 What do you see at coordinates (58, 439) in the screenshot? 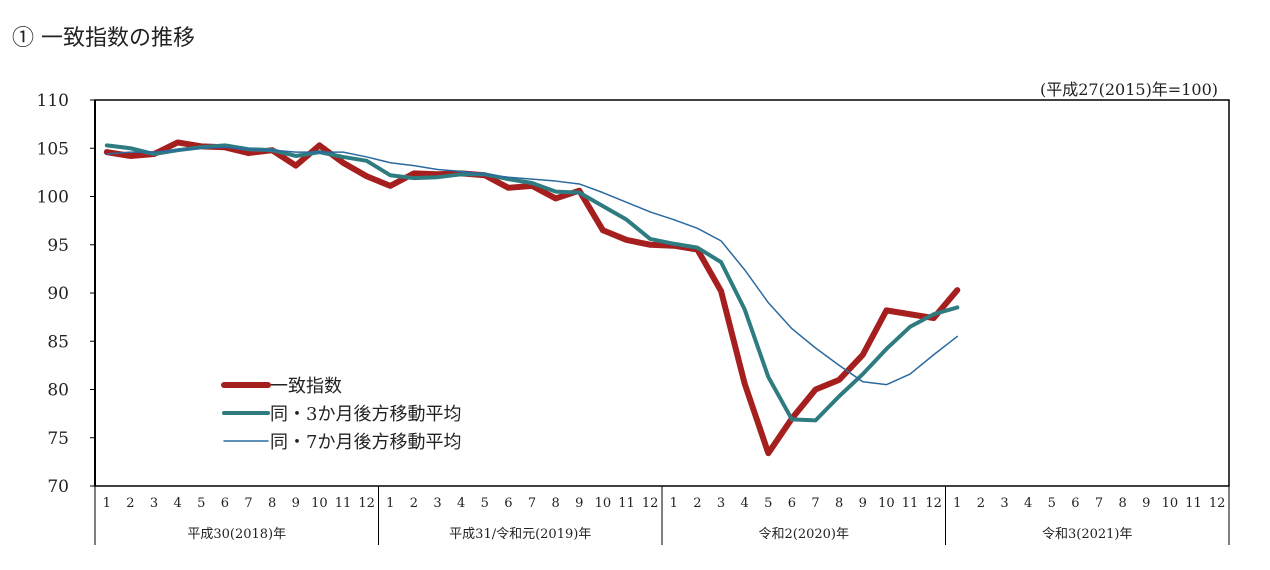
I see `y-tick-label: 75` at bounding box center [58, 439].